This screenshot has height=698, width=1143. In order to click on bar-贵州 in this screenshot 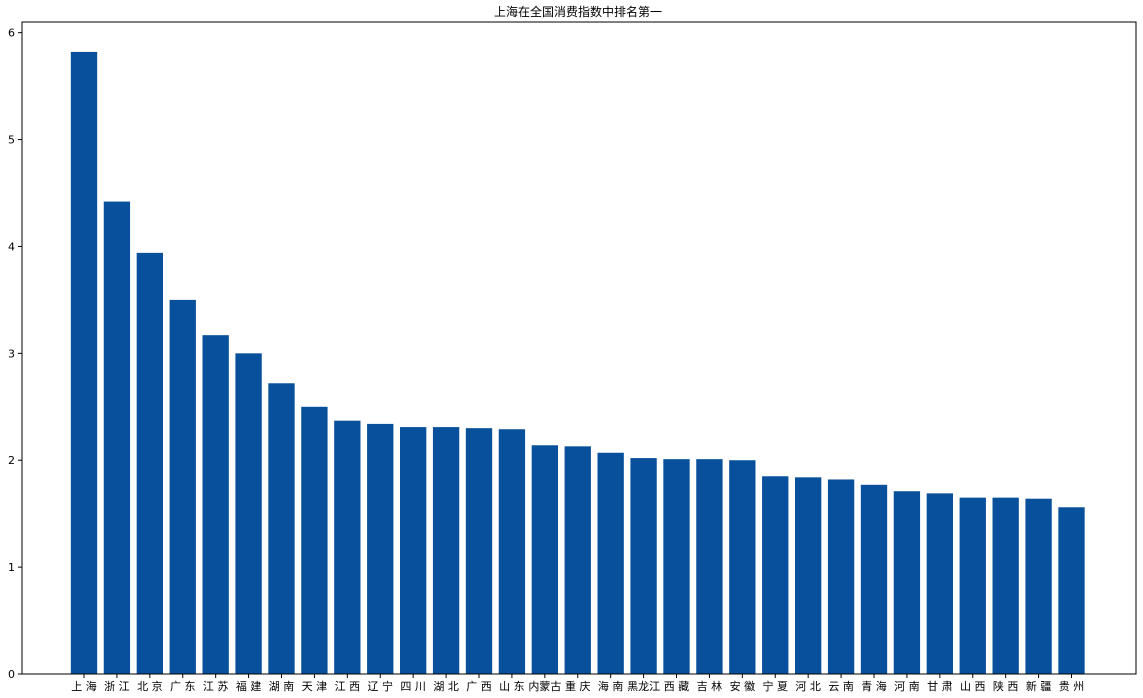, I will do `click(1071, 590)`.